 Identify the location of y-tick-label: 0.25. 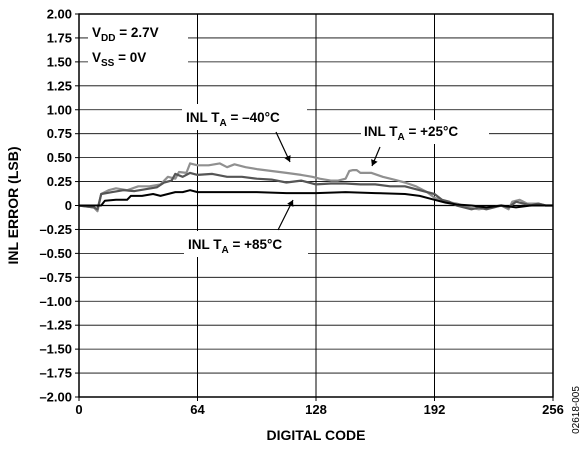
(59, 181).